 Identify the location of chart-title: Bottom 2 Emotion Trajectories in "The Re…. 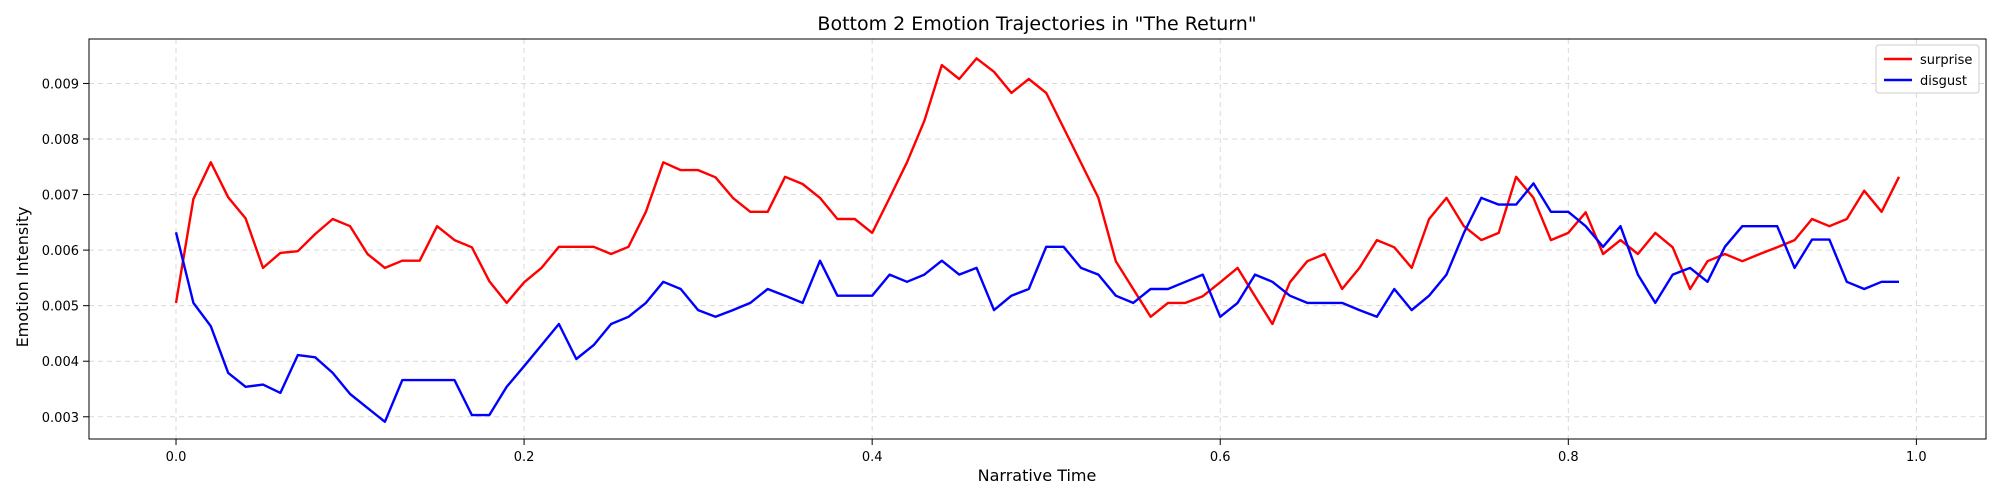
(1036, 24).